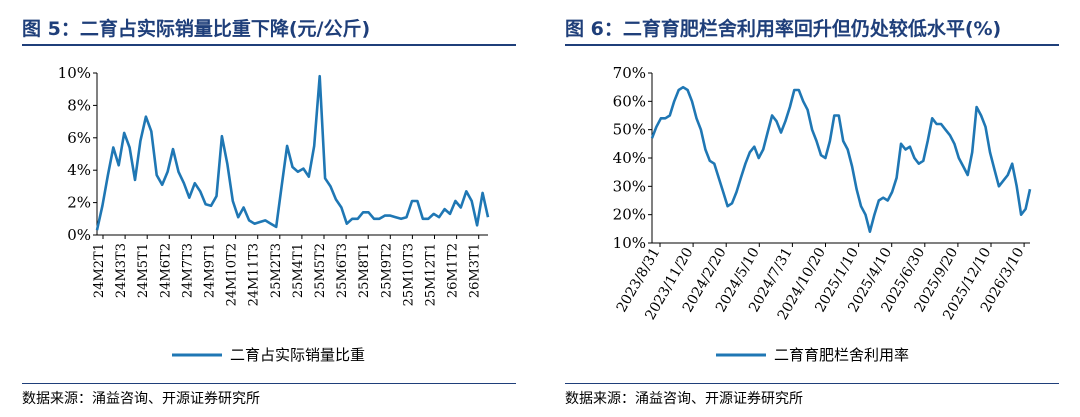 Image resolution: width=1080 pixels, height=417 pixels. What do you see at coordinates (629, 215) in the screenshot?
I see `y-tick-label: 20%` at bounding box center [629, 215].